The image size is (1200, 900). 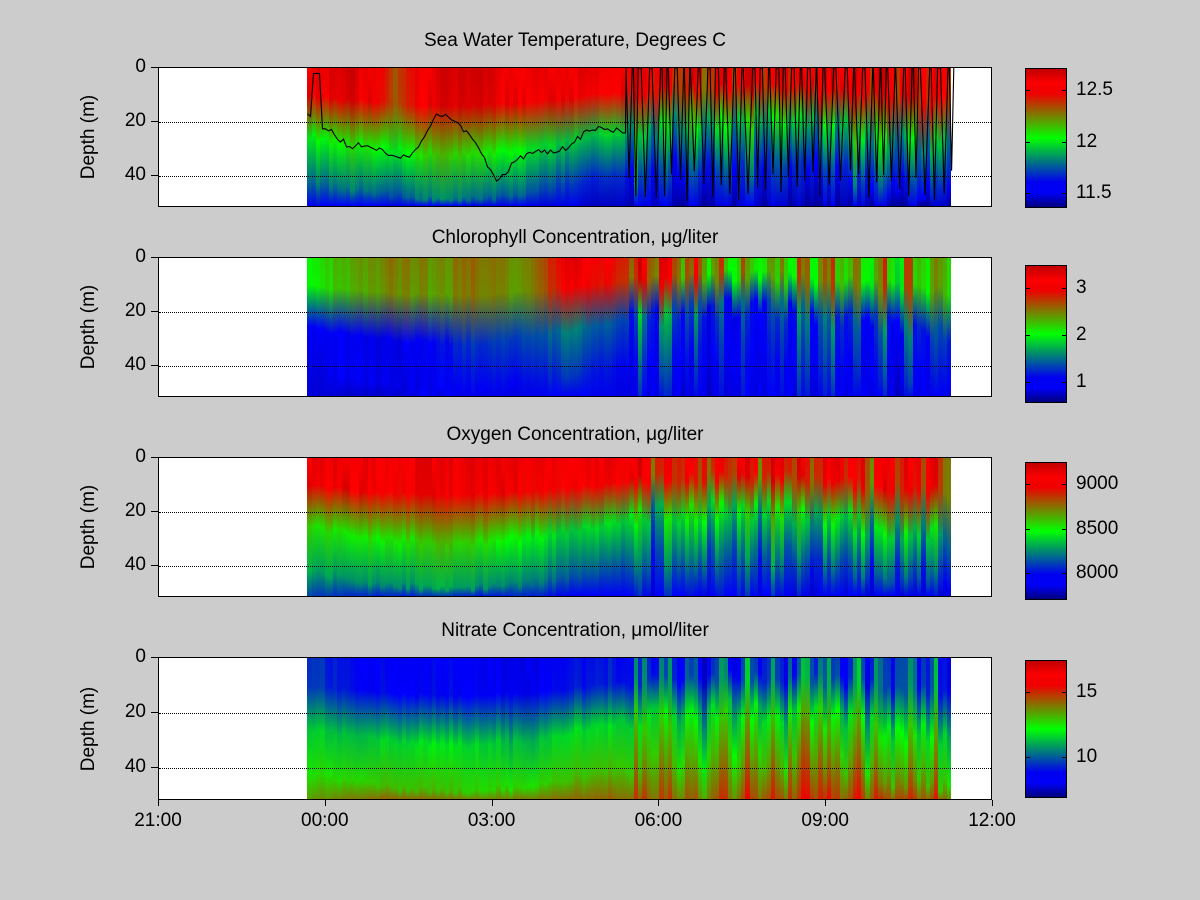 What do you see at coordinates (491, 820) in the screenshot?
I see `xtick-label-0300: 03:00` at bounding box center [491, 820].